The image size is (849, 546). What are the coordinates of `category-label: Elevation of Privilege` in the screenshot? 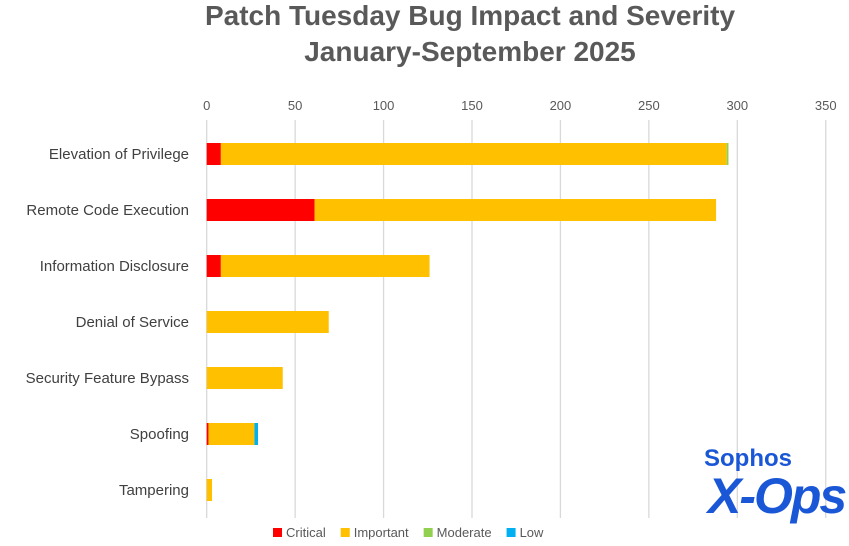 It's located at (119, 154).